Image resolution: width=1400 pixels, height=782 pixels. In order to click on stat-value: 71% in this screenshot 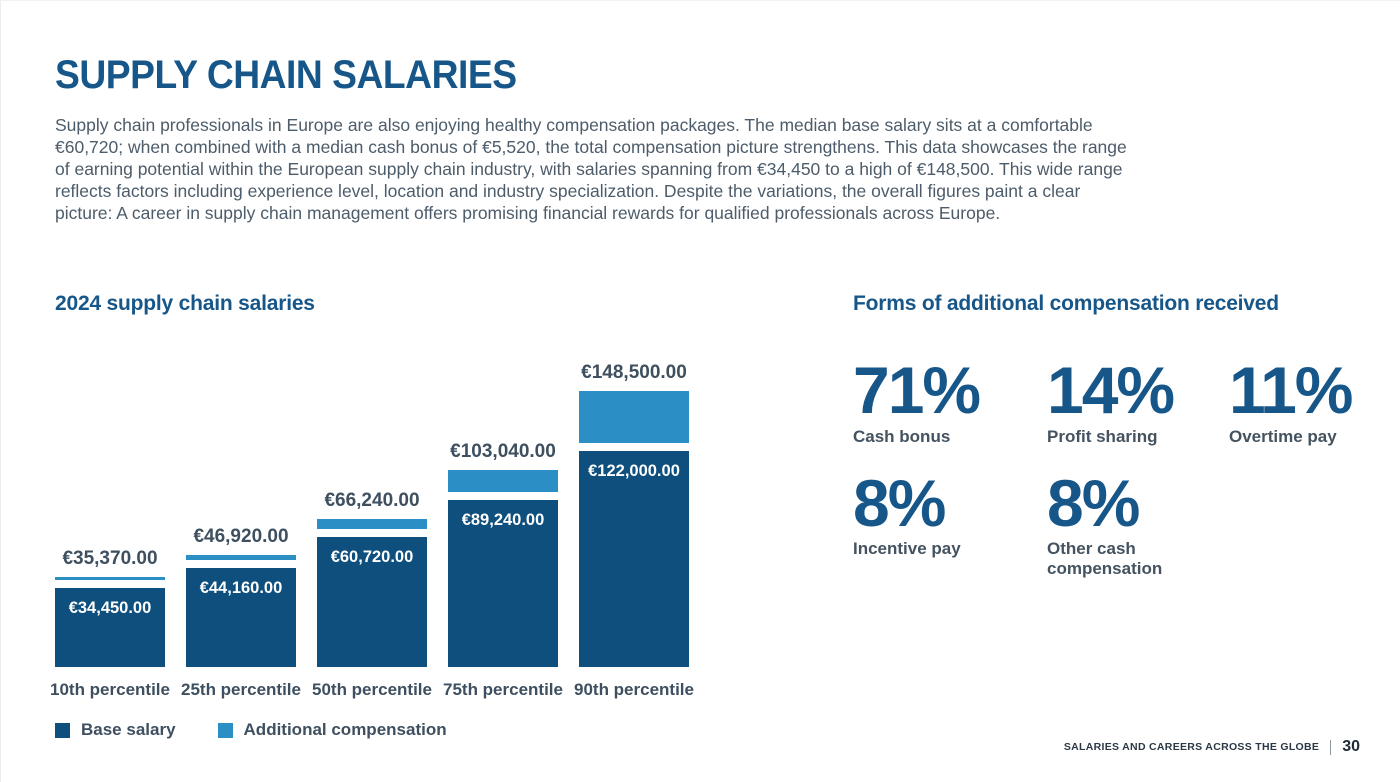, I will do `click(917, 390)`.